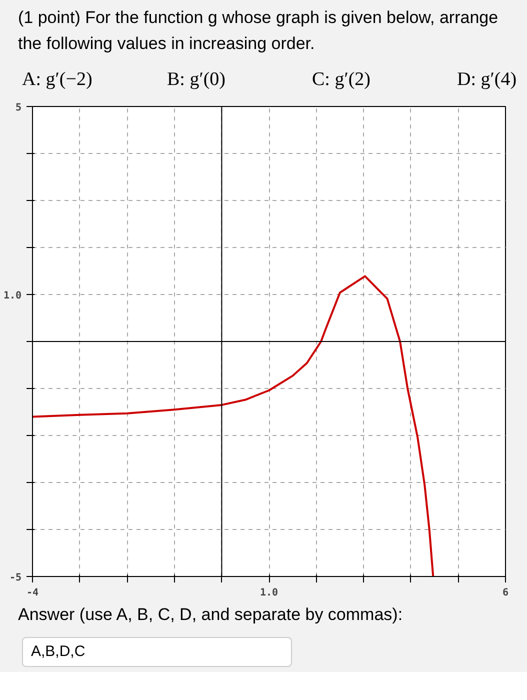 The height and width of the screenshot is (700, 527). I want to click on x-tick-label: 1.0, so click(269, 593).